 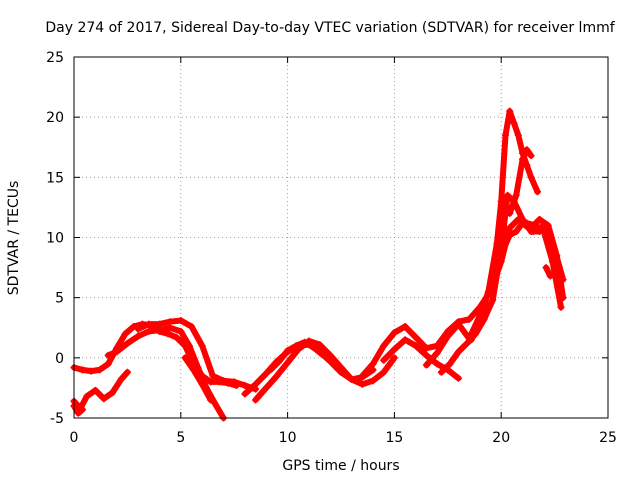 What do you see at coordinates (55, 58) in the screenshot?
I see `y-tick-label: 25` at bounding box center [55, 58].